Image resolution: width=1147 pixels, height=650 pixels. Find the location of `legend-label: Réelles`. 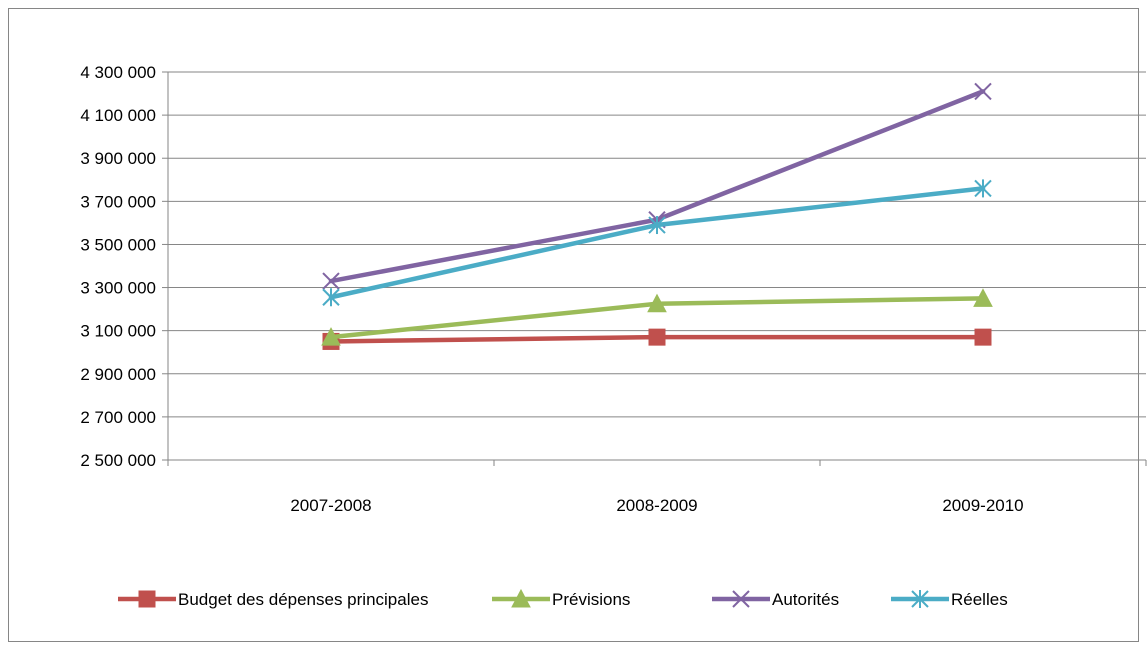

legend-label: Réelles is located at coordinates (979, 599).